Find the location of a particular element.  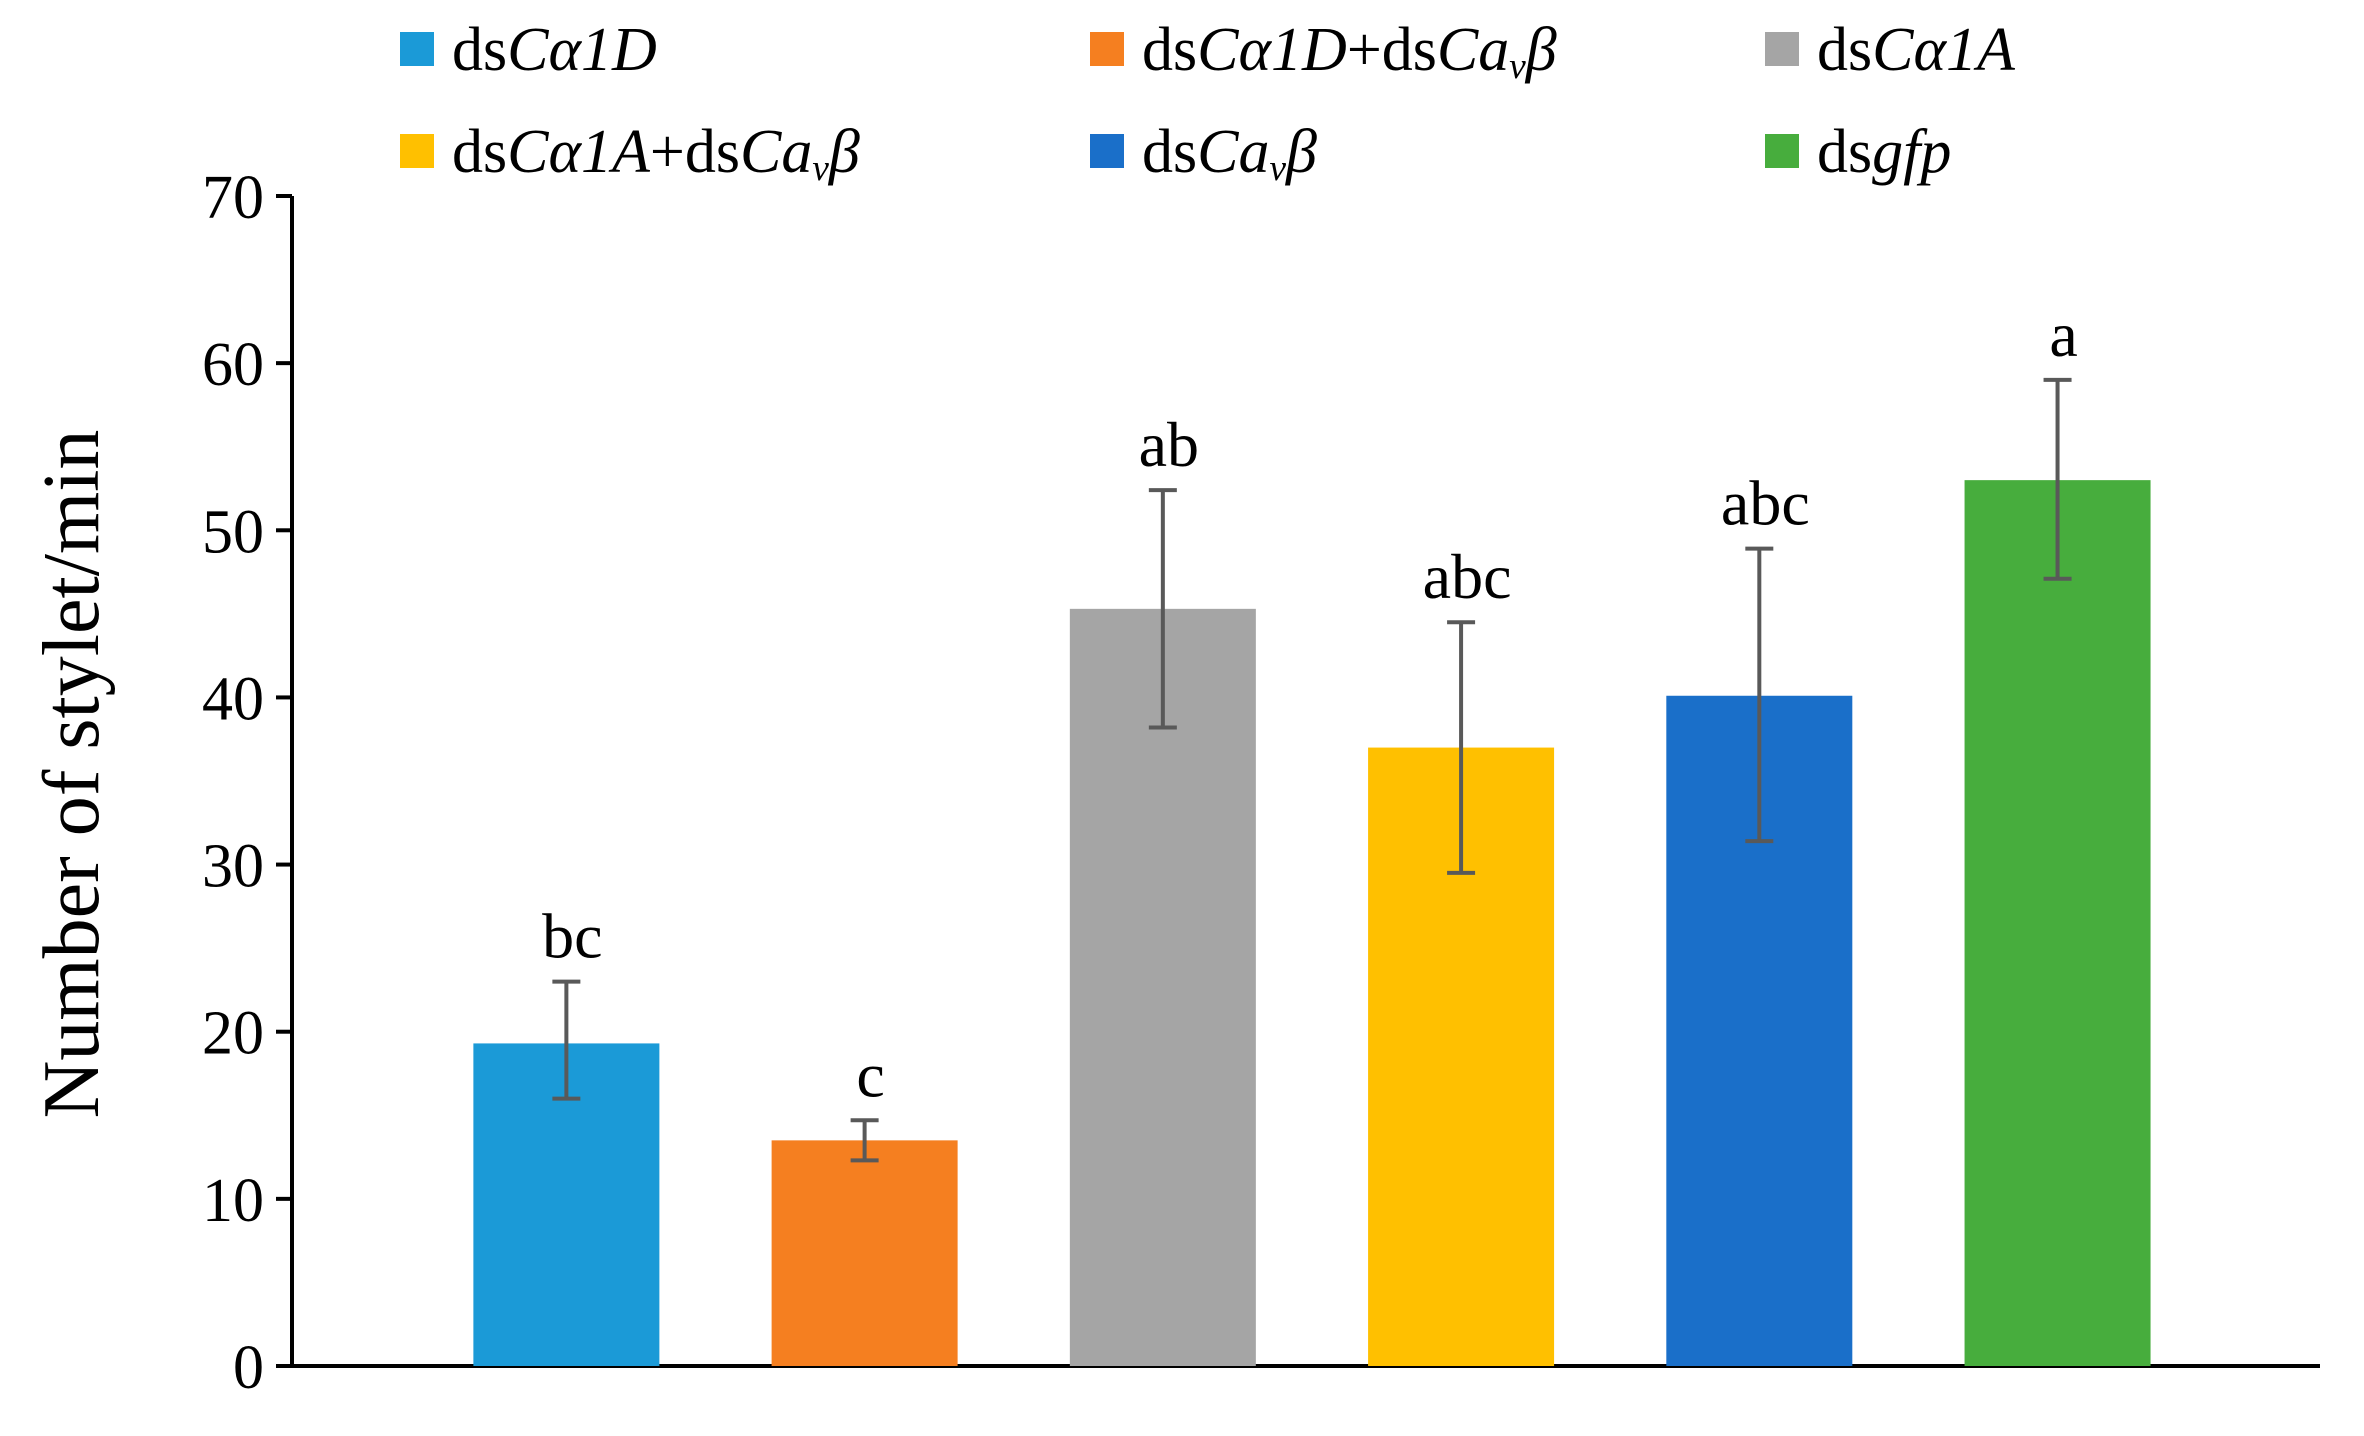

significance-letter-cavb: abc is located at coordinates (1765, 503).